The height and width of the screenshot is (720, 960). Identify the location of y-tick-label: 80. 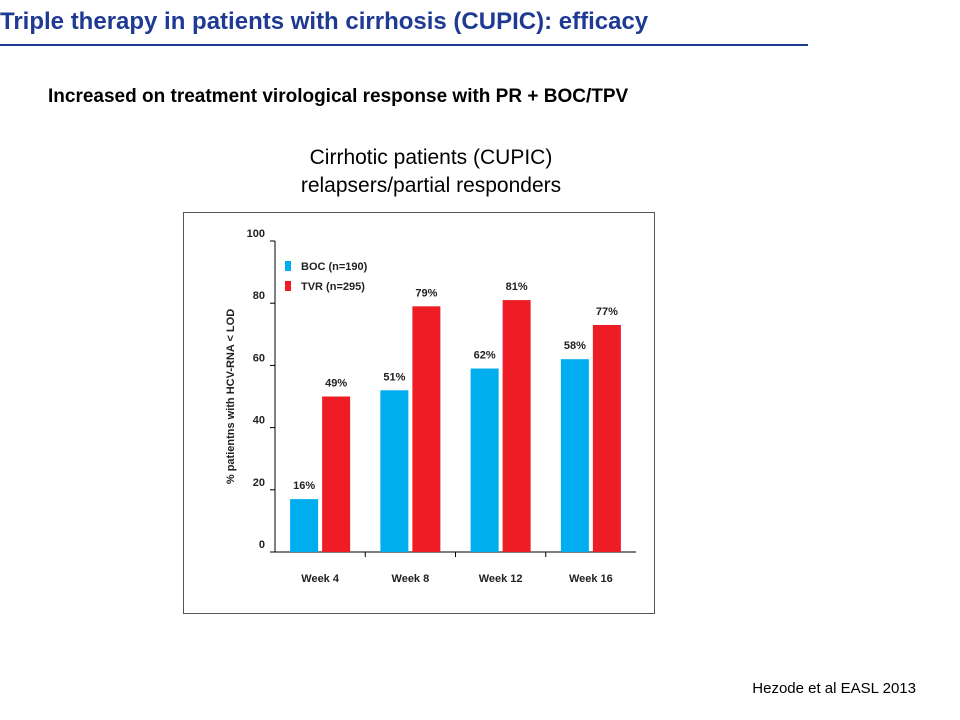
(259, 296).